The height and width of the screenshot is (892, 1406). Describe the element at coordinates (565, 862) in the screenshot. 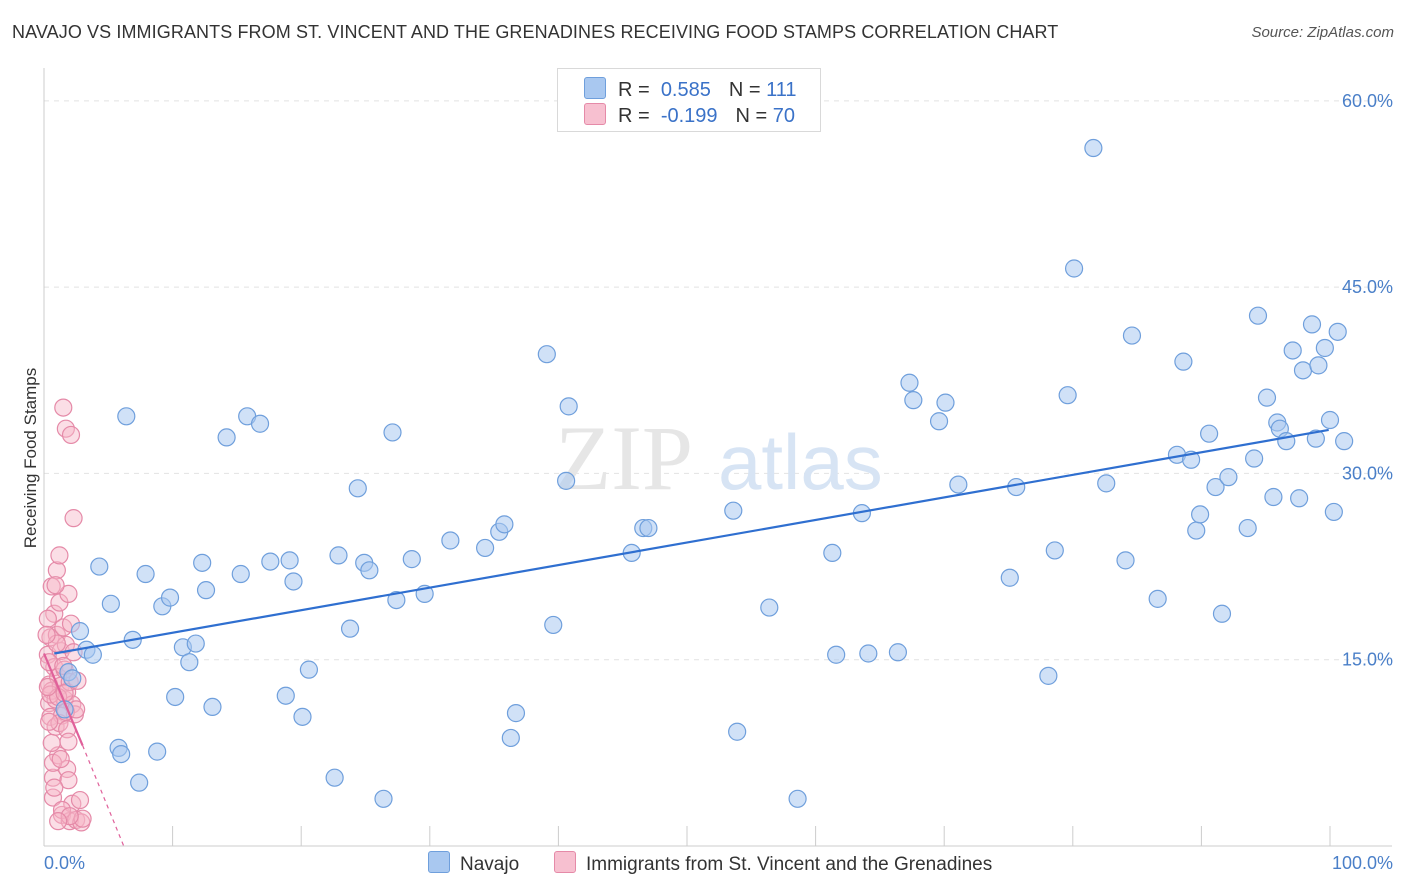

I see `bottom-st-vincent-swatch` at that location.